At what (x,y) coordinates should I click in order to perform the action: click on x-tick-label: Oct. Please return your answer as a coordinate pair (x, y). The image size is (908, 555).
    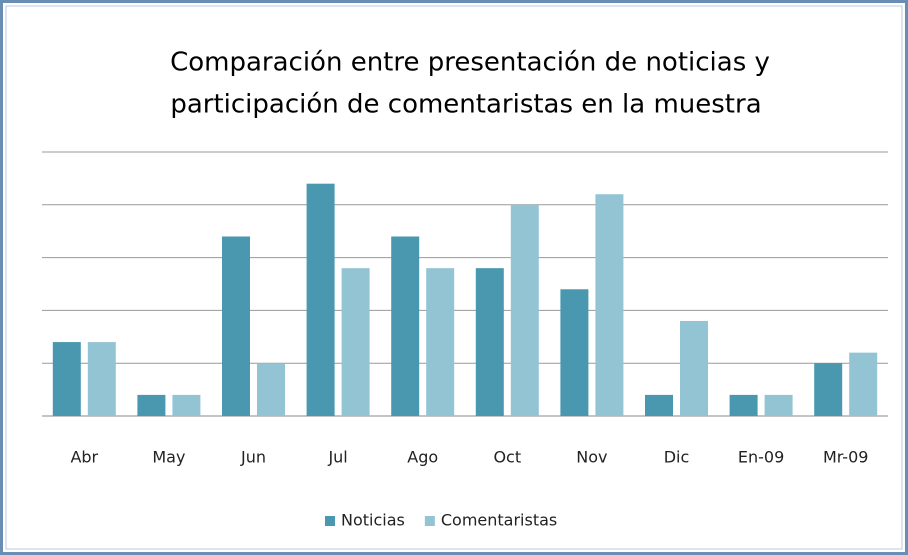
    Looking at the image, I should click on (507, 457).